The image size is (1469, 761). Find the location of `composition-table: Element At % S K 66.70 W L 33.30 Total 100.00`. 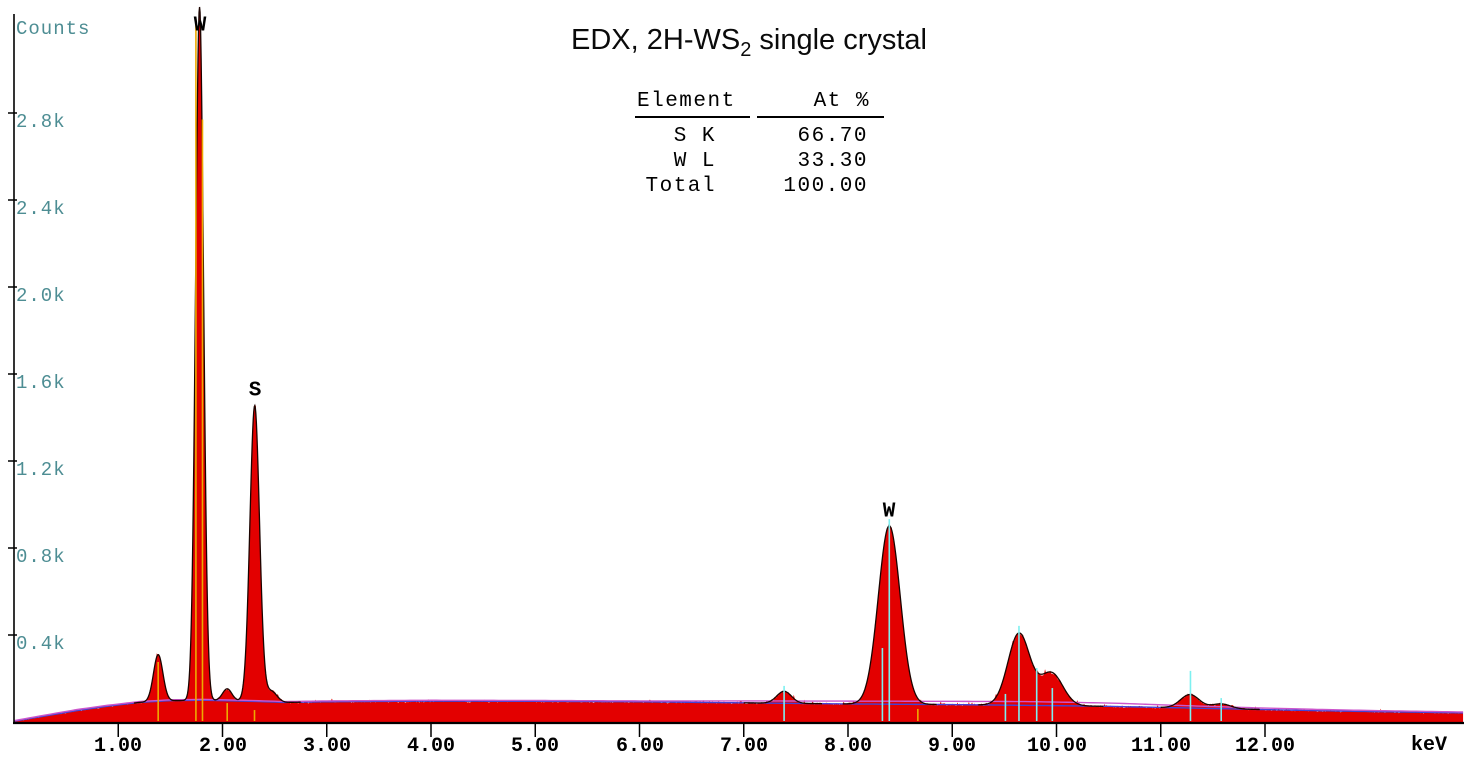

composition-table: Element At % S K 66.70 W L 33.30 Total 100.00 is located at coordinates (759, 144).